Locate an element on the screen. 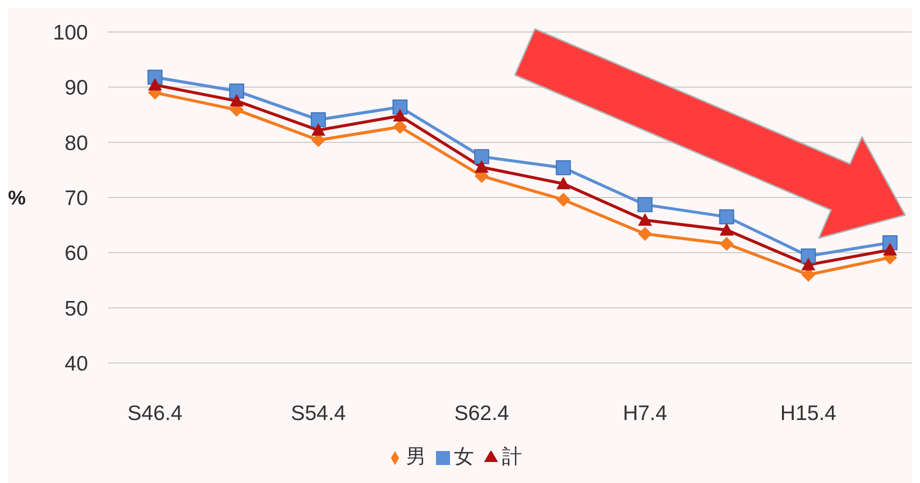 Image resolution: width=920 pixels, height=483 pixels. x-tick-label: S62.4 is located at coordinates (482, 413).